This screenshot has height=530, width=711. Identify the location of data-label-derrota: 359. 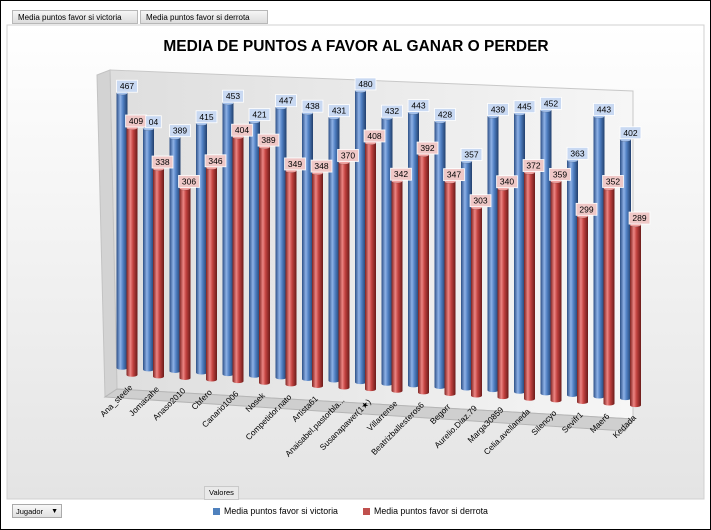
(560, 174).